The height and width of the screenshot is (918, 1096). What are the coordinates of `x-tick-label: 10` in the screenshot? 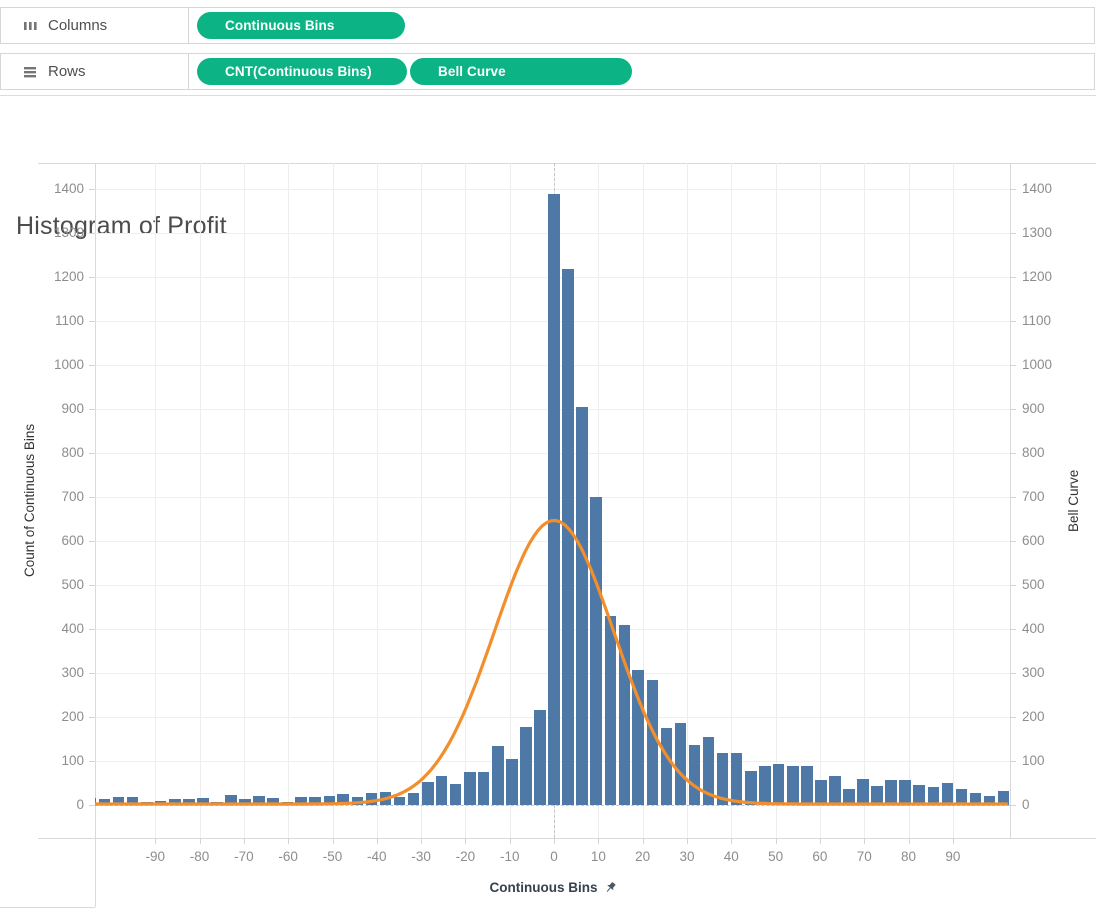 It's located at (598, 856).